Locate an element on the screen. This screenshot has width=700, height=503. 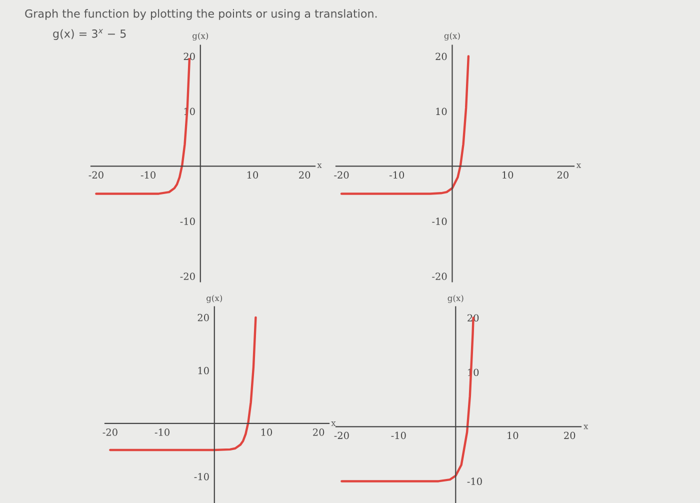
chart-subtitle: g(x) = 3$^{x}$ − 5 is located at coordinates (89, 34).